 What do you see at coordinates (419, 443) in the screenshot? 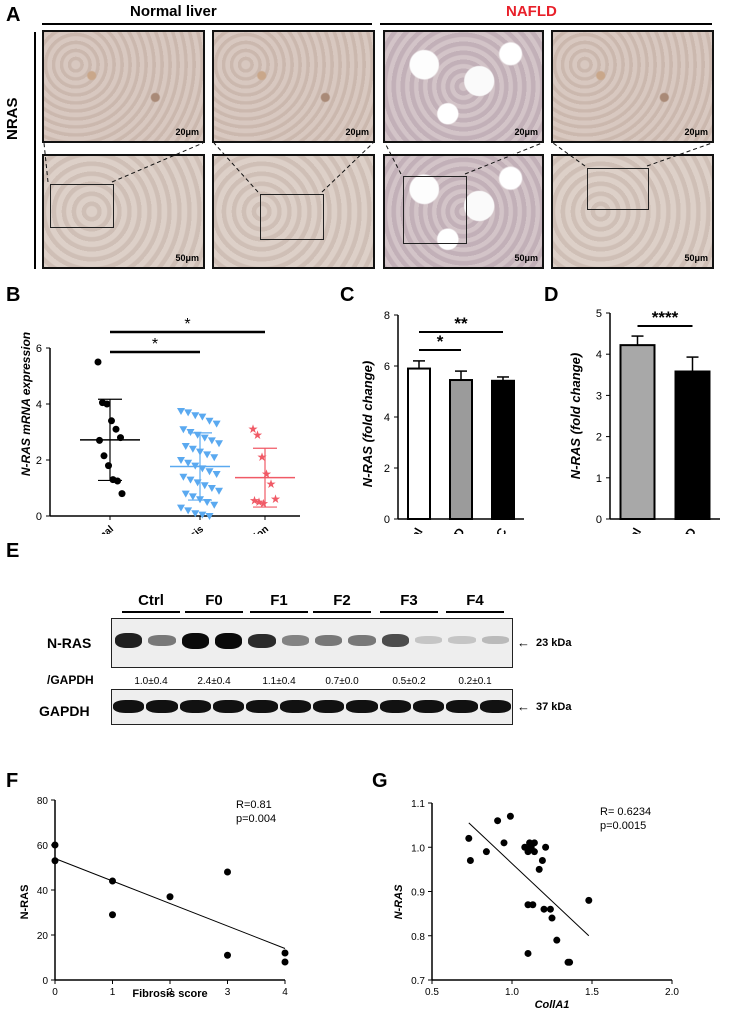
I see `bar` at bounding box center [419, 443].